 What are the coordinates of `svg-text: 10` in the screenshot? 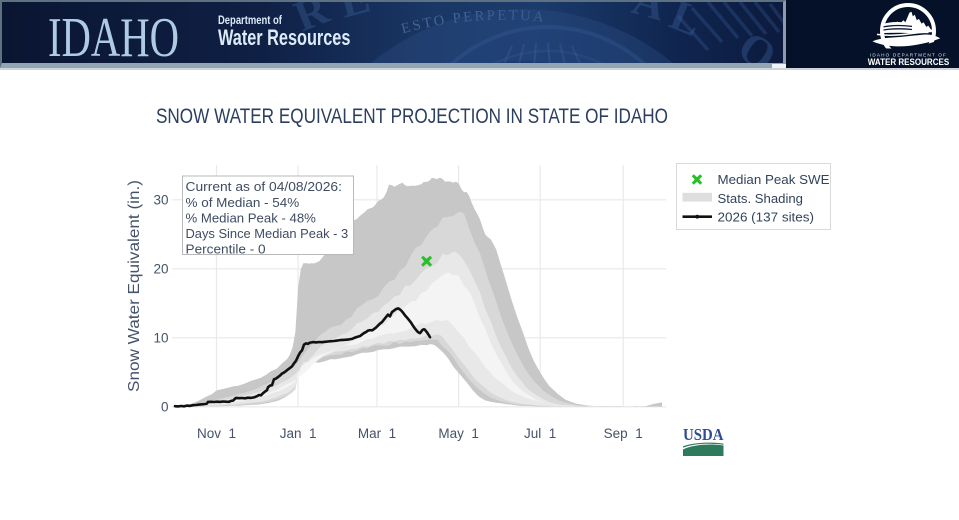 It's located at (160, 338).